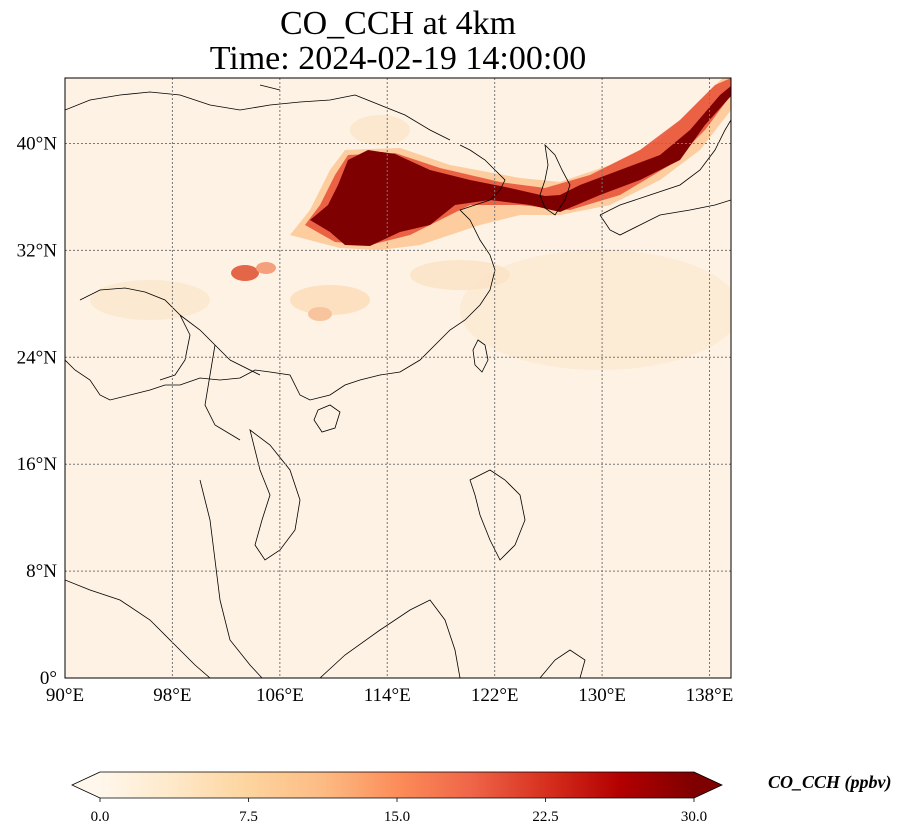 The width and height of the screenshot is (921, 836). I want to click on coastline-borneo, so click(390, 638).